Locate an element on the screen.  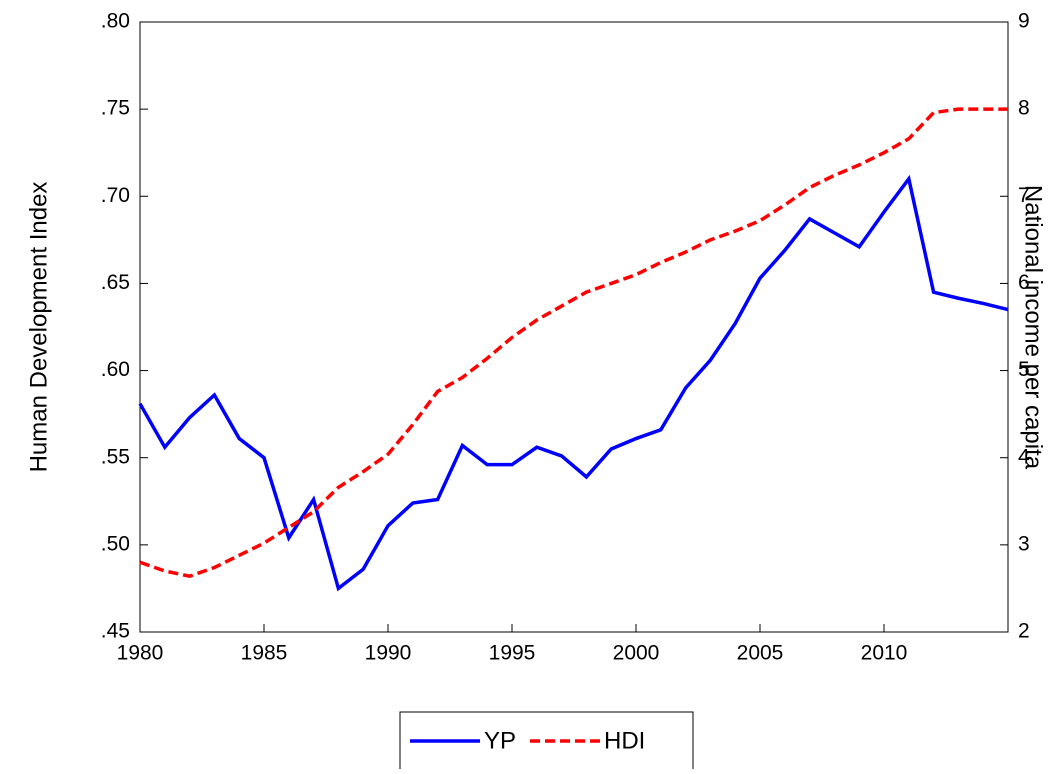
x-tick-label: 2005 is located at coordinates (760, 653).